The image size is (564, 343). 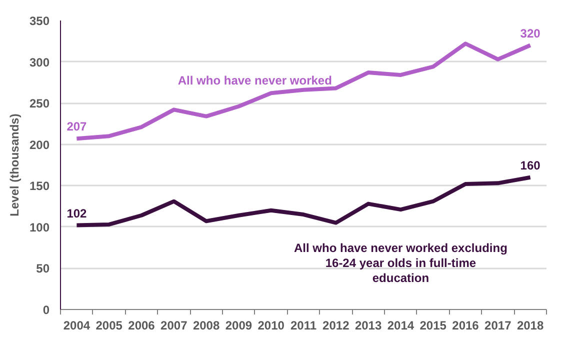 What do you see at coordinates (39, 103) in the screenshot?
I see `y-tick-label: 250` at bounding box center [39, 103].